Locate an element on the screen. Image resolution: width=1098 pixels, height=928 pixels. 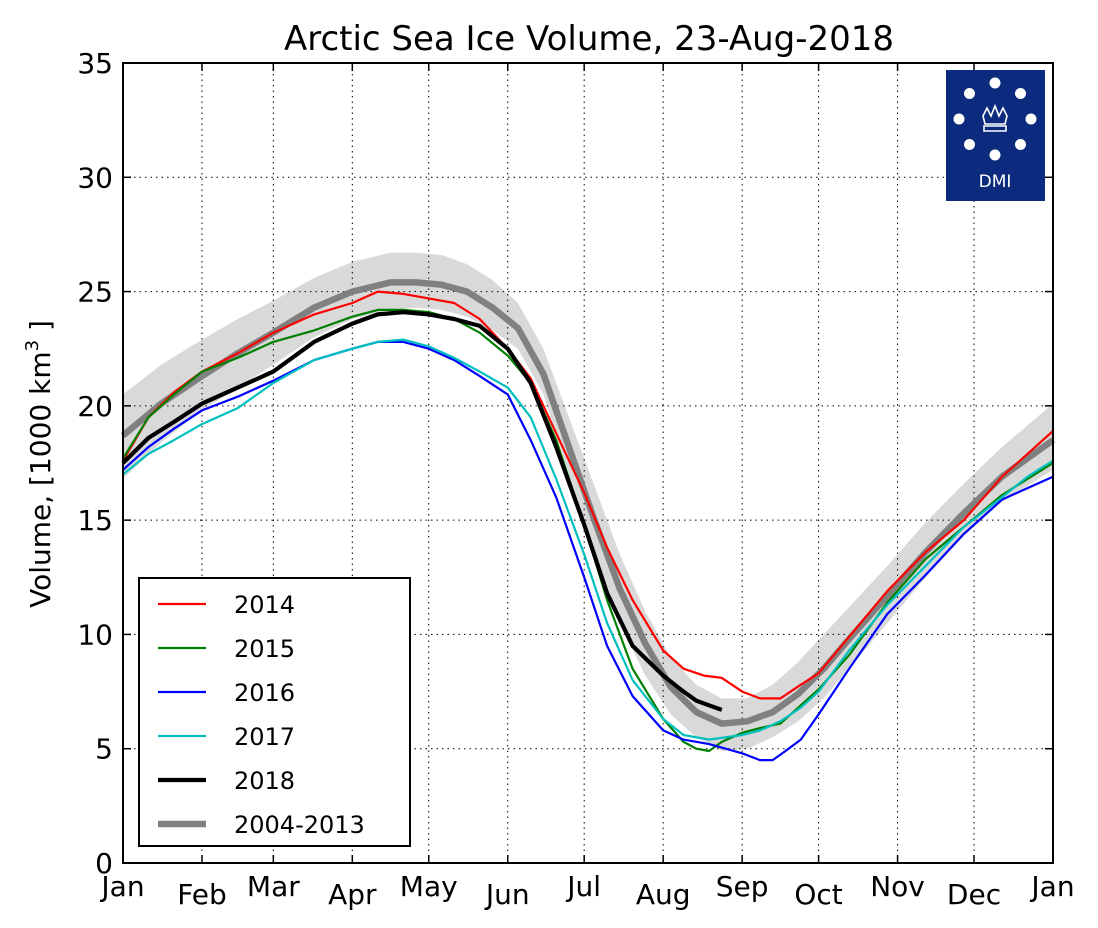
dmi-logo-background is located at coordinates (995, 135).